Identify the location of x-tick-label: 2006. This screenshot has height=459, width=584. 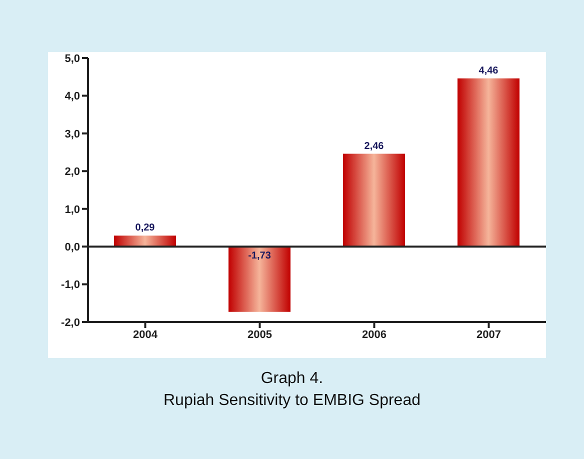
(374, 334).